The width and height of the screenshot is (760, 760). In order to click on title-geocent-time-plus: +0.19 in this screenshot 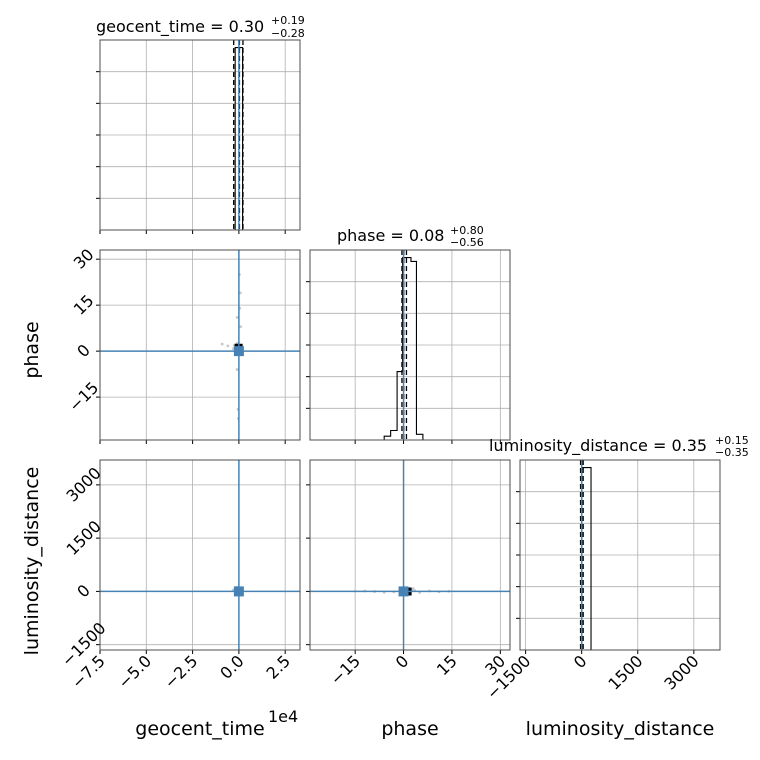, I will do `click(288, 20)`.